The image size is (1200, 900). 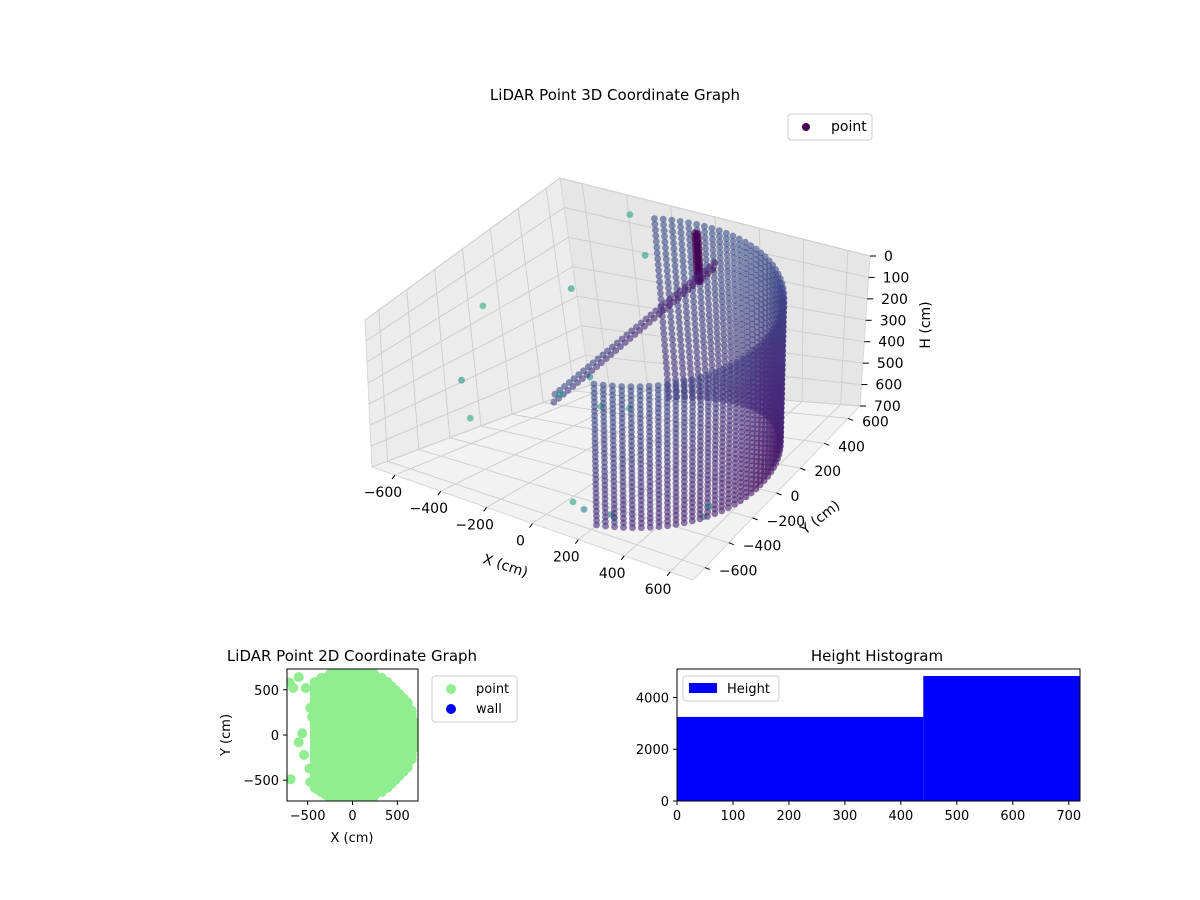 I want to click on x-tick-label-2d: −500, so click(x=308, y=816).